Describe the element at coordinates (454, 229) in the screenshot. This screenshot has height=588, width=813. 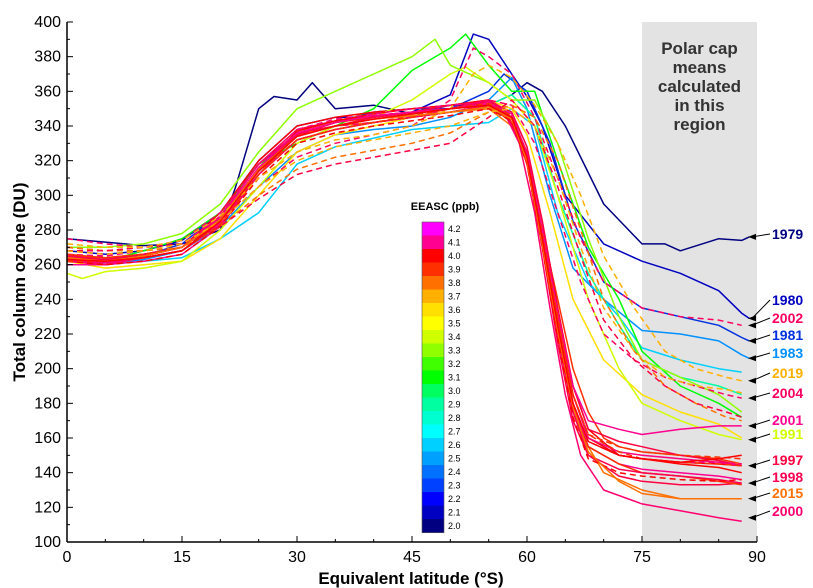
I see `colorbar-label: 4.2` at that location.